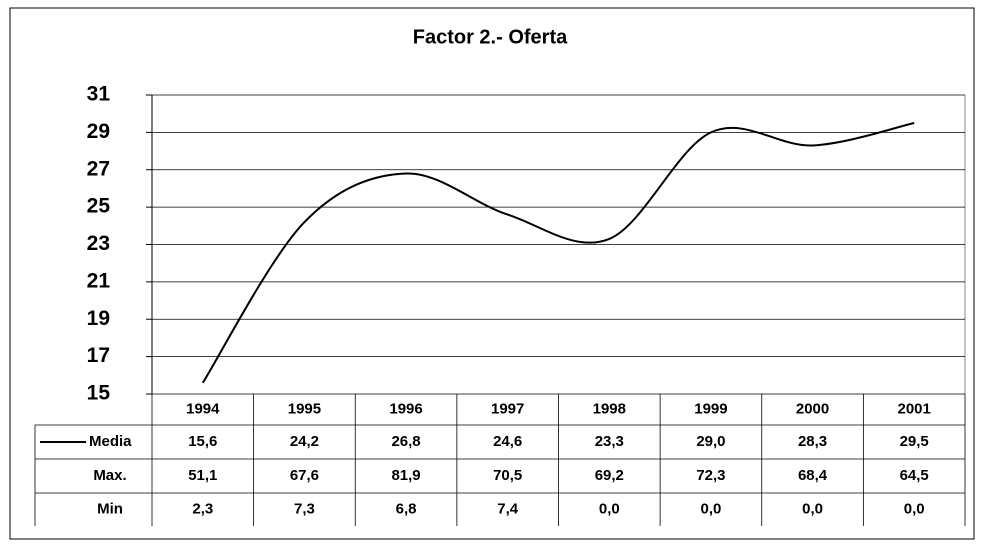  Describe the element at coordinates (914, 441) in the screenshot. I see `table-cell: 29,5` at that location.